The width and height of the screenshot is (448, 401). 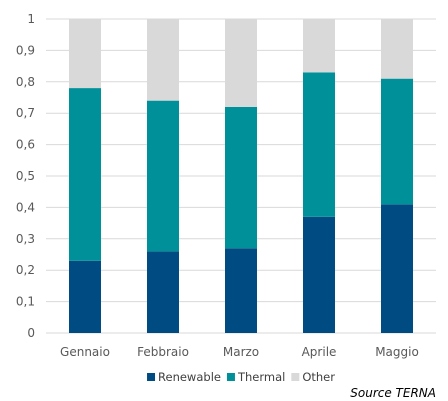 What do you see at coordinates (31, 19) in the screenshot?
I see `y-tick-label: 1` at bounding box center [31, 19].